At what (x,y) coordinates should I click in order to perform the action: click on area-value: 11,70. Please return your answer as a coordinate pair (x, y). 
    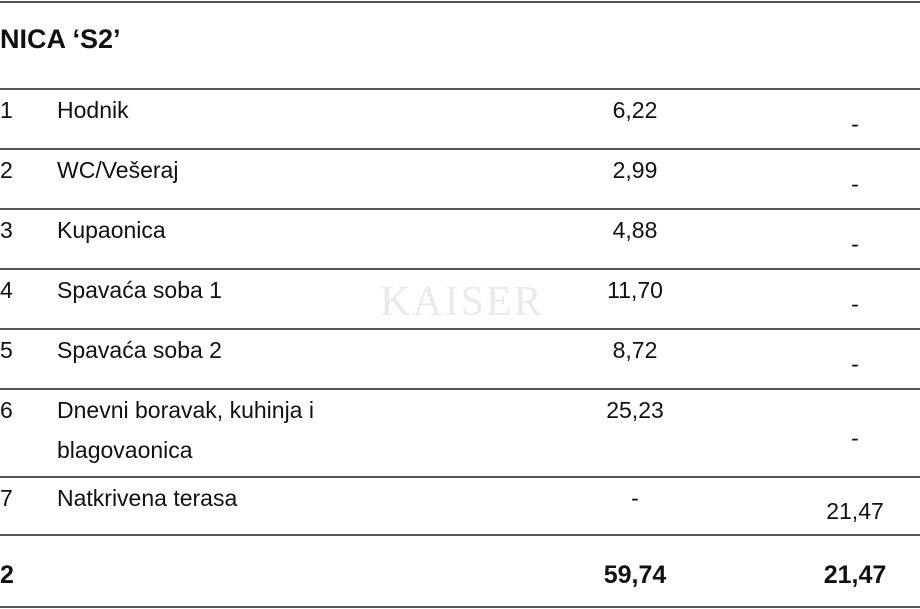
    Looking at the image, I should click on (635, 290).